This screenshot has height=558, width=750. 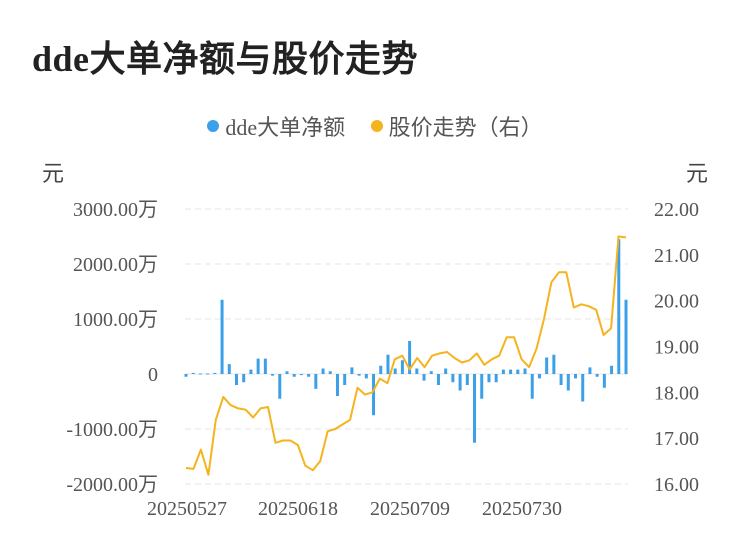 What do you see at coordinates (465, 127) in the screenshot?
I see `legend-label-price: 股价走势（右）` at bounding box center [465, 127].